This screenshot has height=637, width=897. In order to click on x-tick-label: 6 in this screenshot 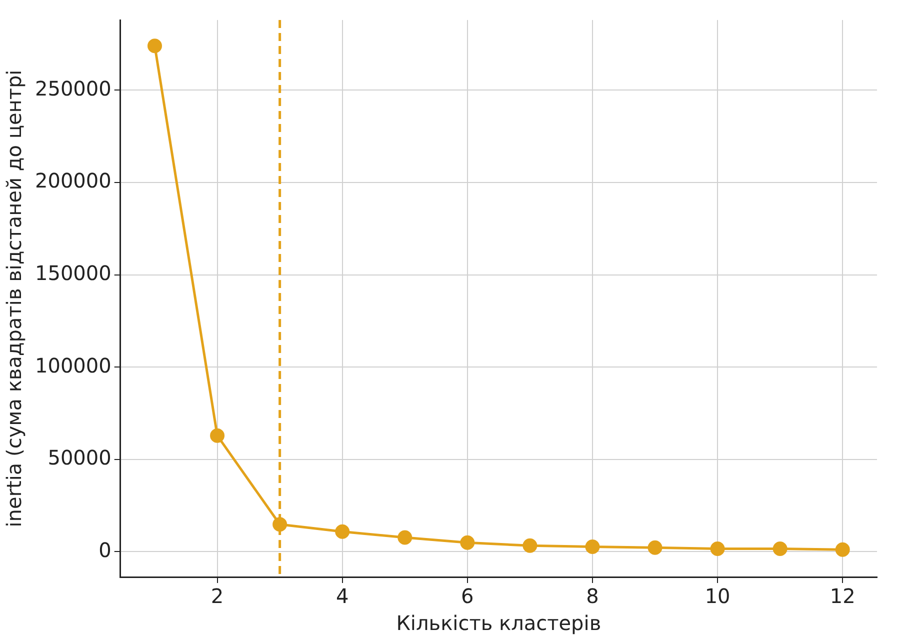, I will do `click(467, 596)`.